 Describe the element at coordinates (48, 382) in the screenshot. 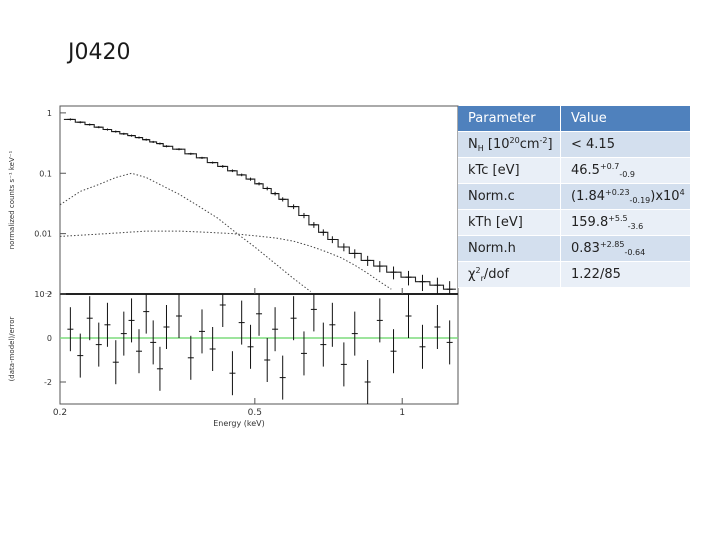

I see `y-tick-label-bottom: -2` at that location.